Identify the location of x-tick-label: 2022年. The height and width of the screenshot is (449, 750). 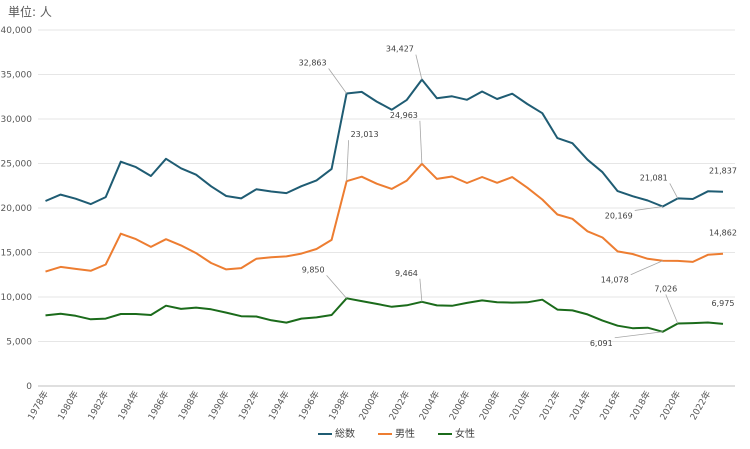
(700, 406).